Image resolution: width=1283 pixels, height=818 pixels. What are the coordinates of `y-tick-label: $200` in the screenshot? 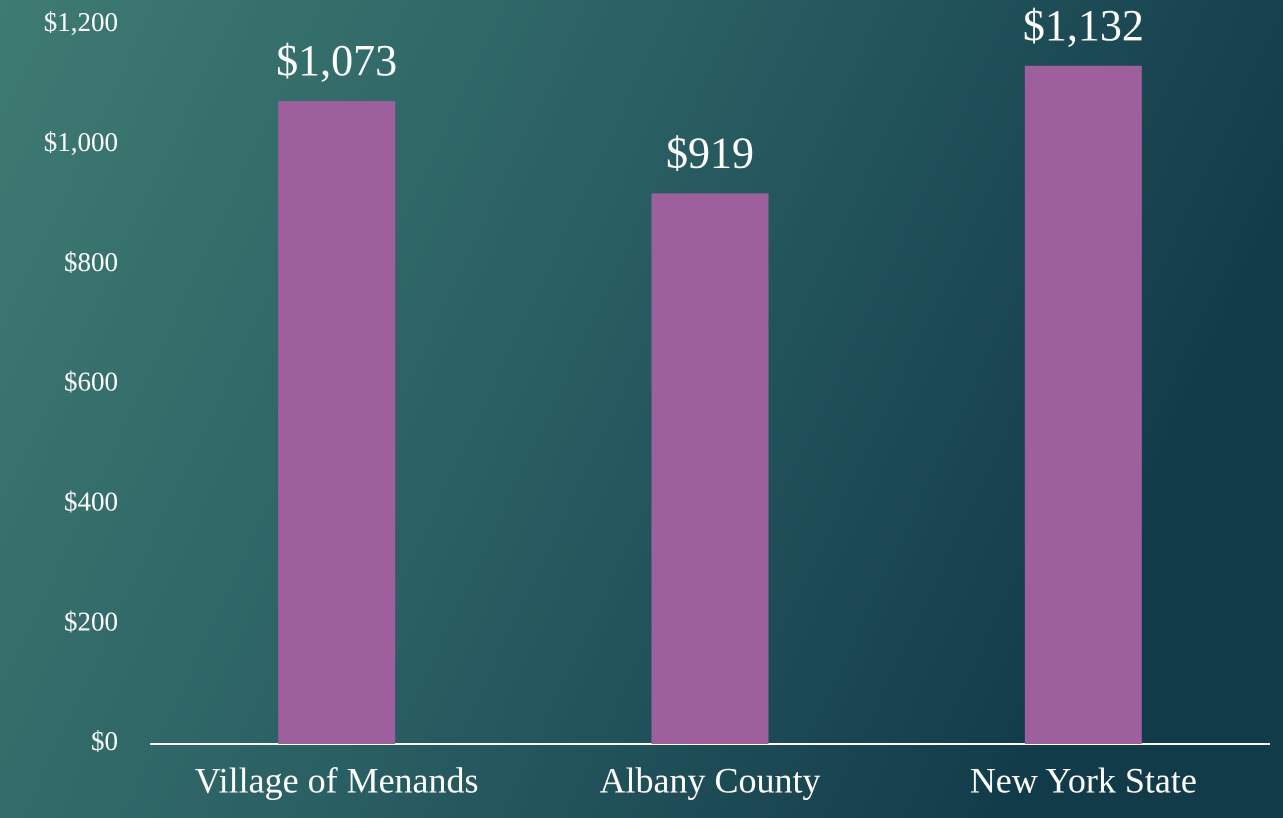 It's located at (91, 621).